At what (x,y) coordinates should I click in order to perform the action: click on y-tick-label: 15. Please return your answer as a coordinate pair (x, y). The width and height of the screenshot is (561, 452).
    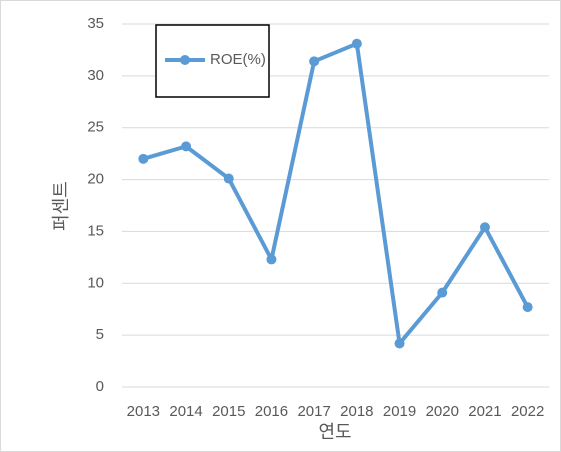
    Looking at the image, I should click on (95, 230).